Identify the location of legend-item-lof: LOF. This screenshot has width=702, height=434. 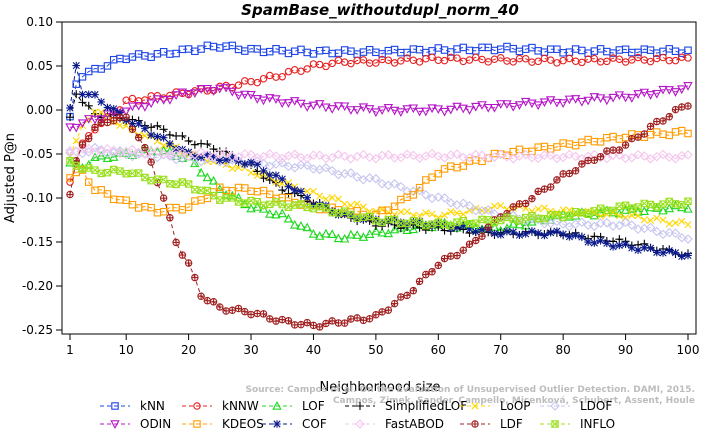
(293, 406).